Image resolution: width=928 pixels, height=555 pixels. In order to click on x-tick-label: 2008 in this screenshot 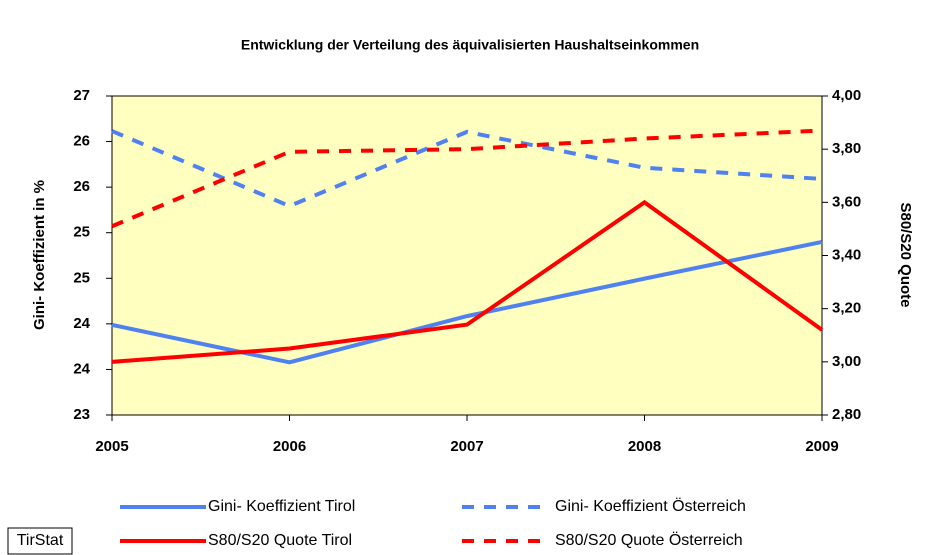, I will do `click(644, 446)`.